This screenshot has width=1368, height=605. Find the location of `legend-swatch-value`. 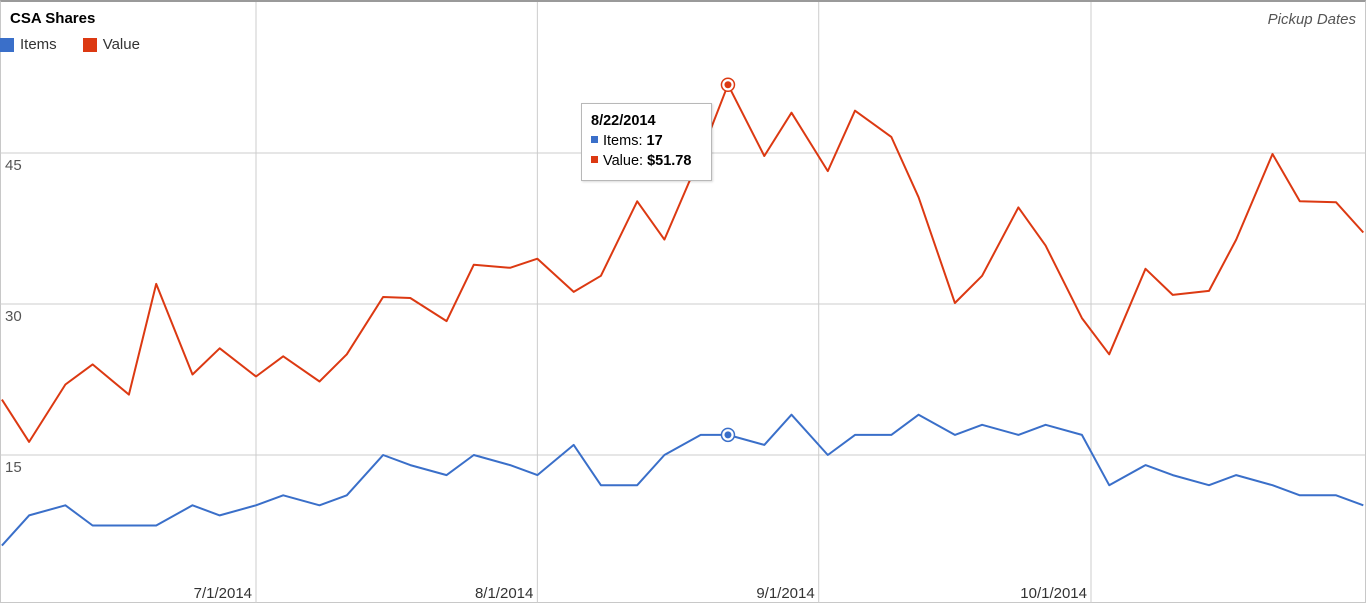

legend-swatch-value is located at coordinates (89, 44).